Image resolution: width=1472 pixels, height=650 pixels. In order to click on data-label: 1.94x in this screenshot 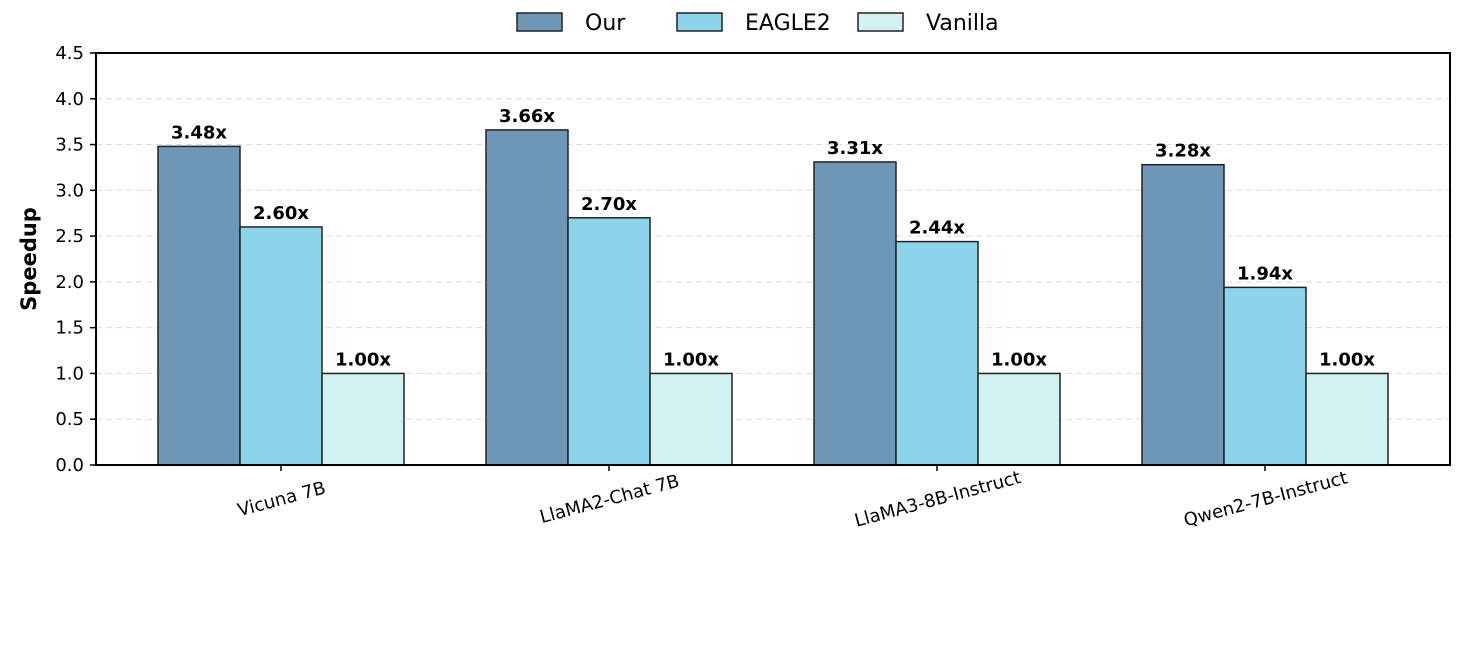, I will do `click(1265, 273)`.